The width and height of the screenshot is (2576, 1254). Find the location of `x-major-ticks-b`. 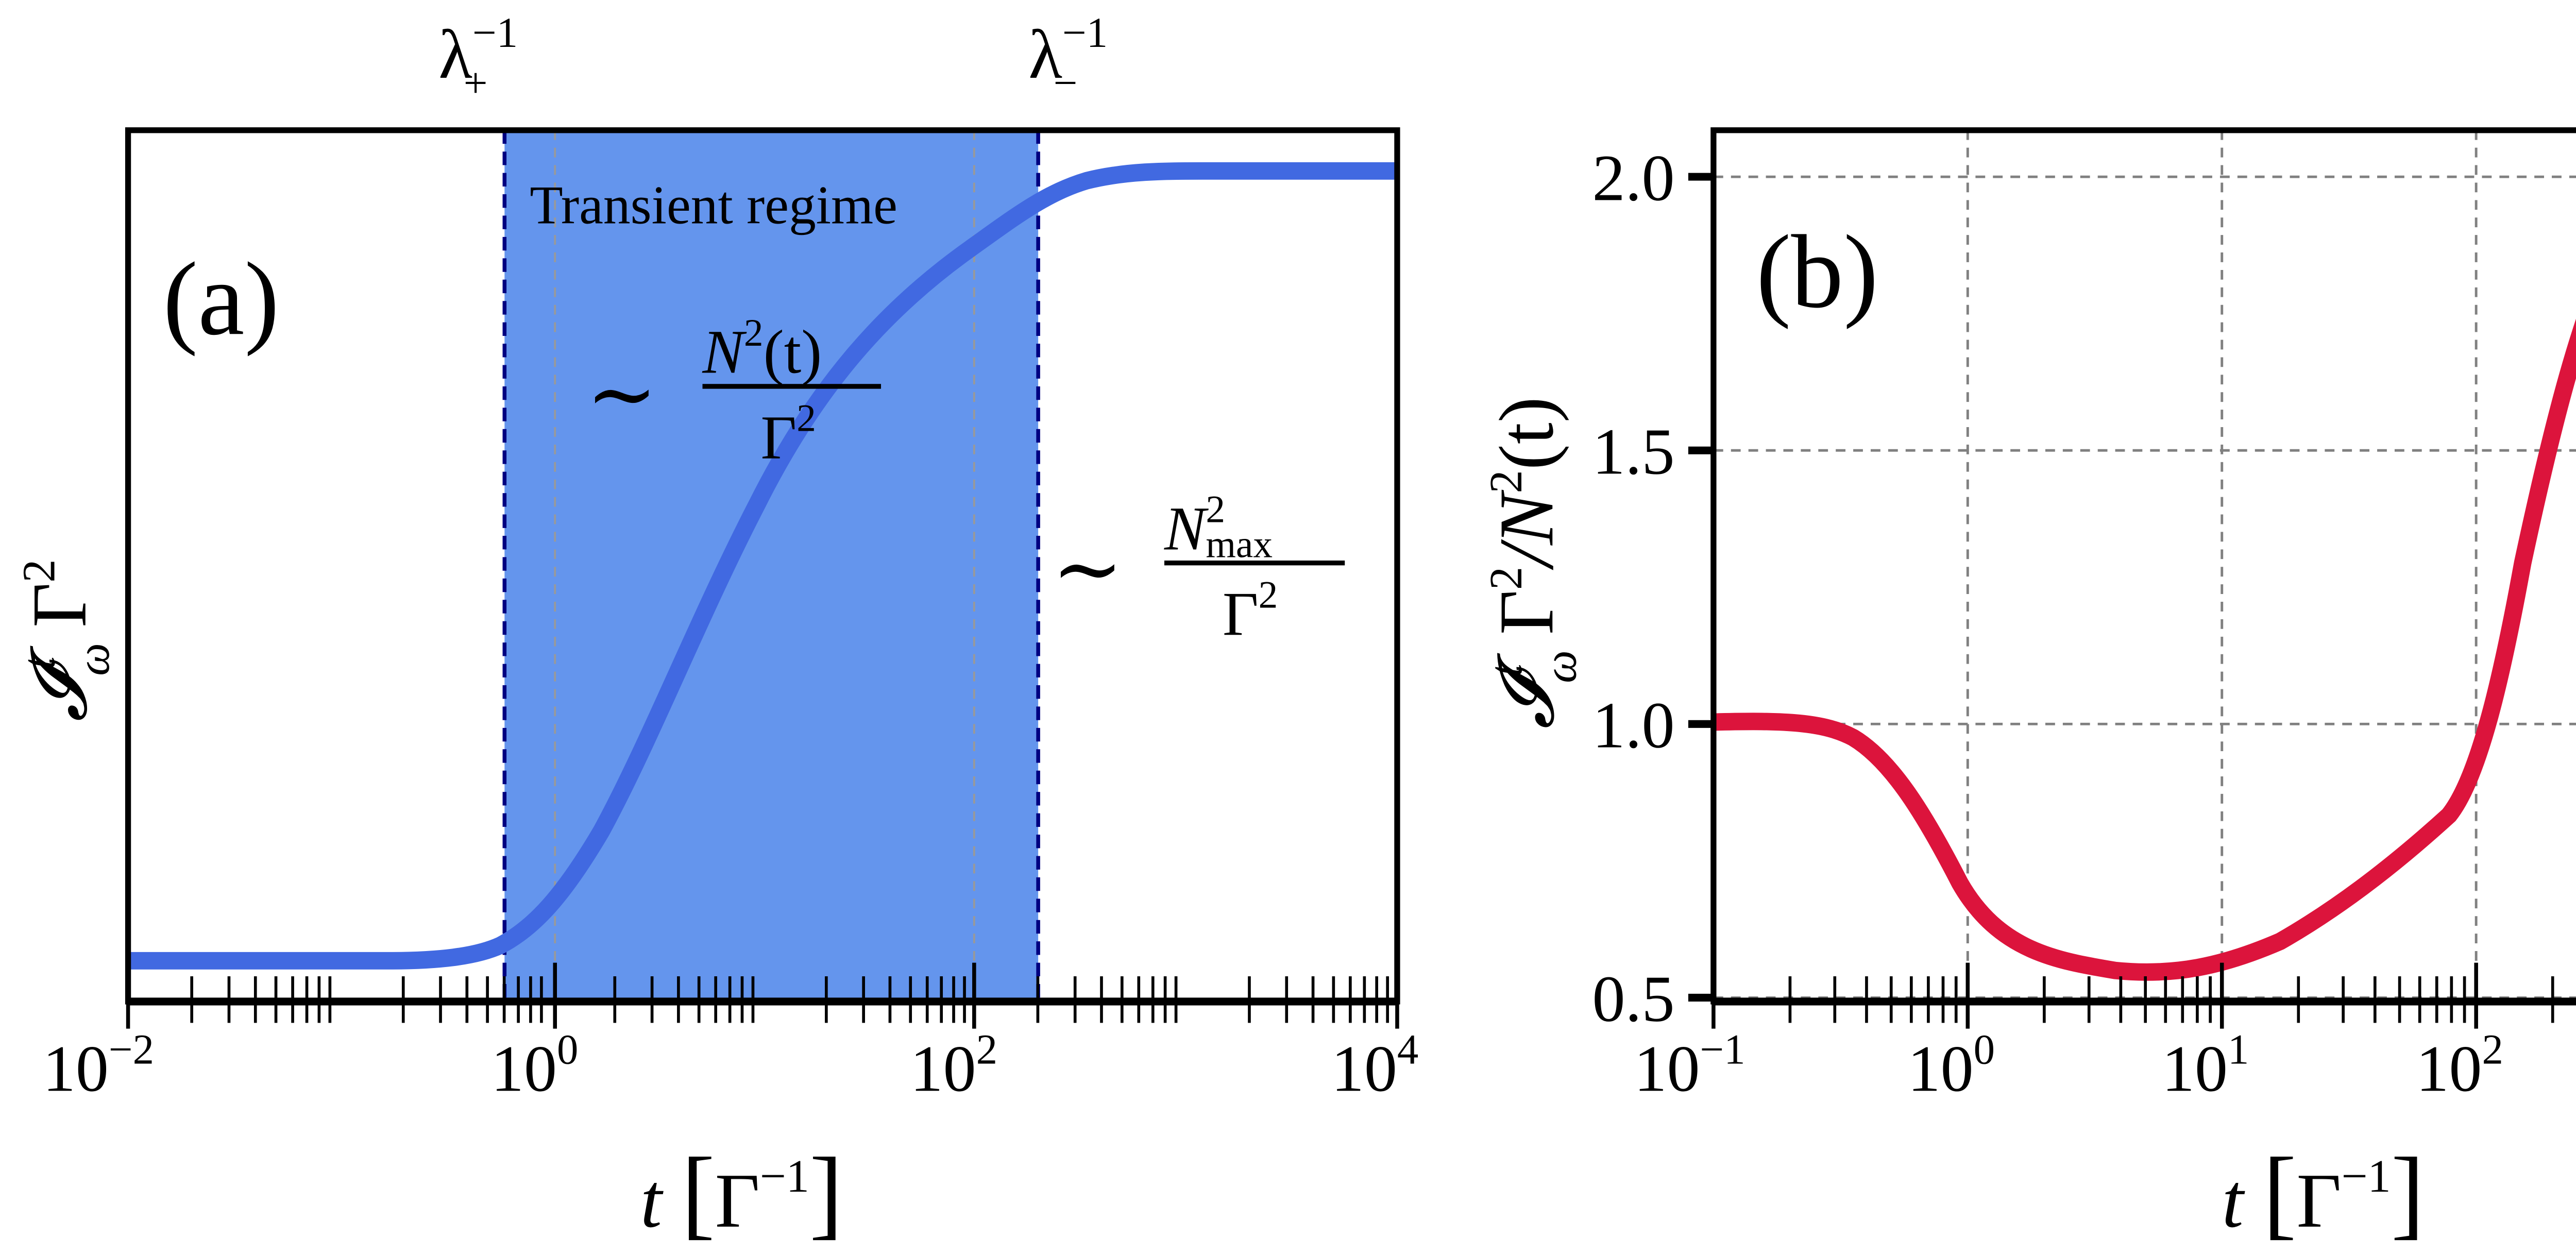

x-major-ticks-b is located at coordinates (2094, 996).